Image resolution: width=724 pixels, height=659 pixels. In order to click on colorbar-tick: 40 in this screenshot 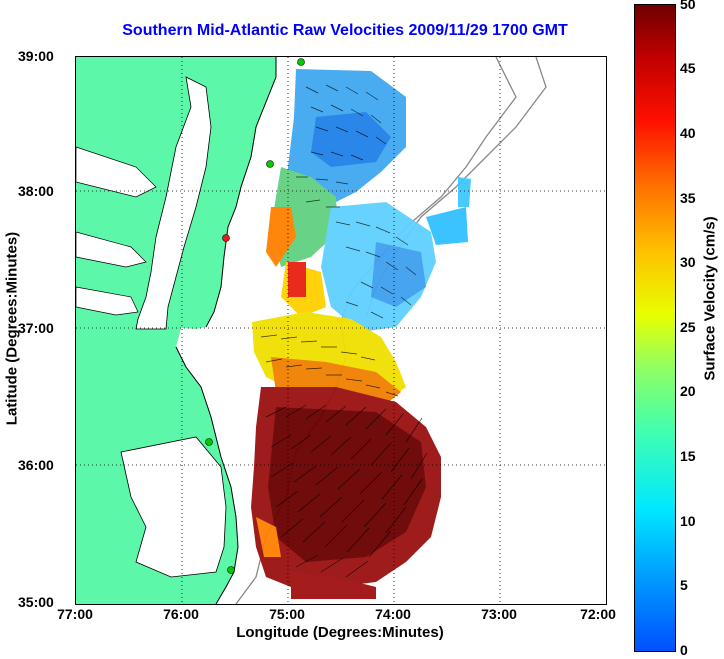, I will do `click(688, 133)`.